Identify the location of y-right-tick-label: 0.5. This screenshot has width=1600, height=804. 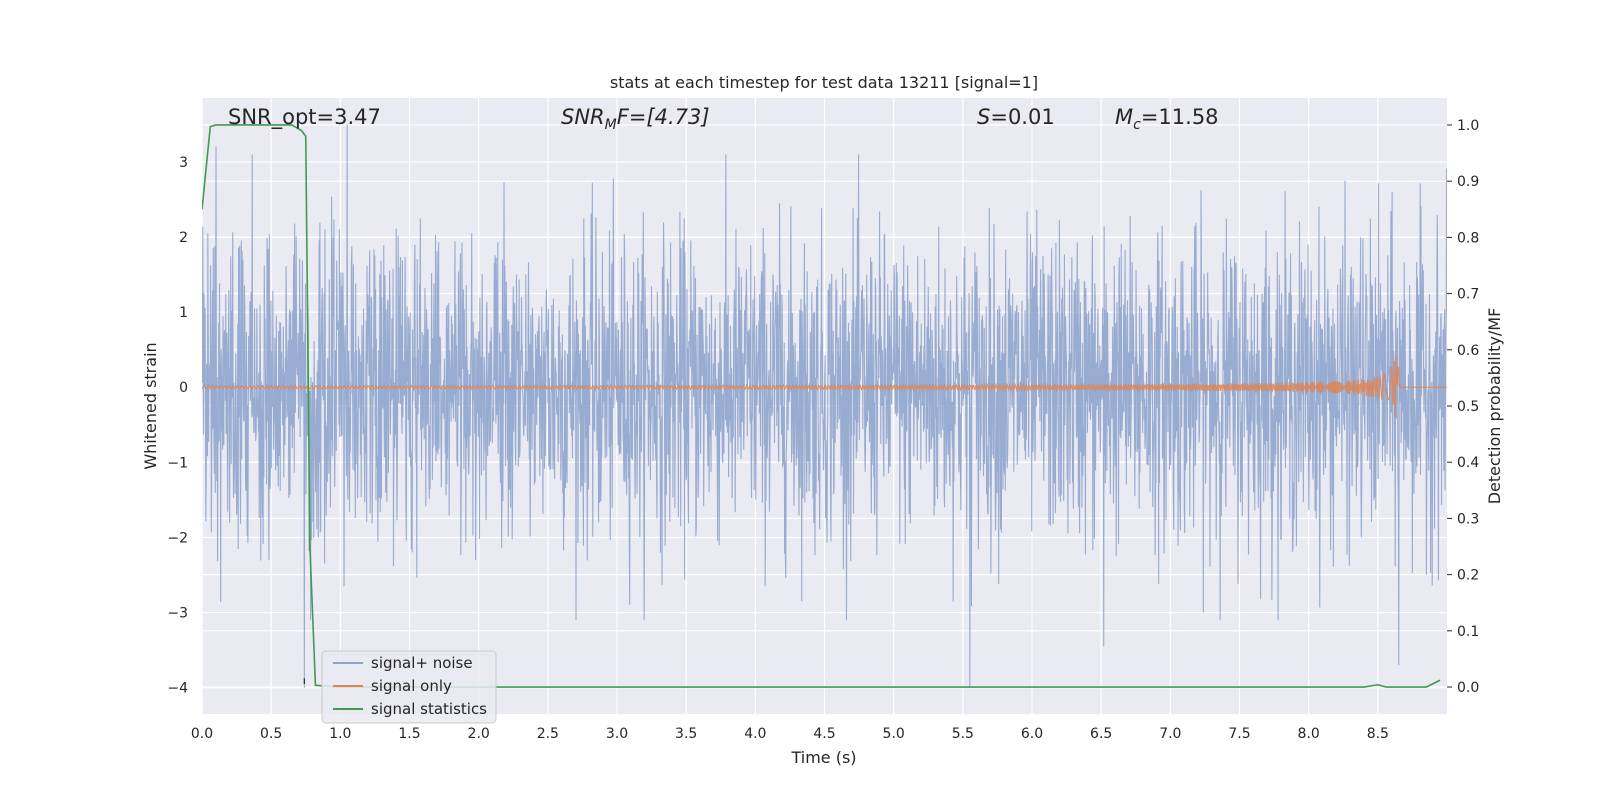
(1468, 407).